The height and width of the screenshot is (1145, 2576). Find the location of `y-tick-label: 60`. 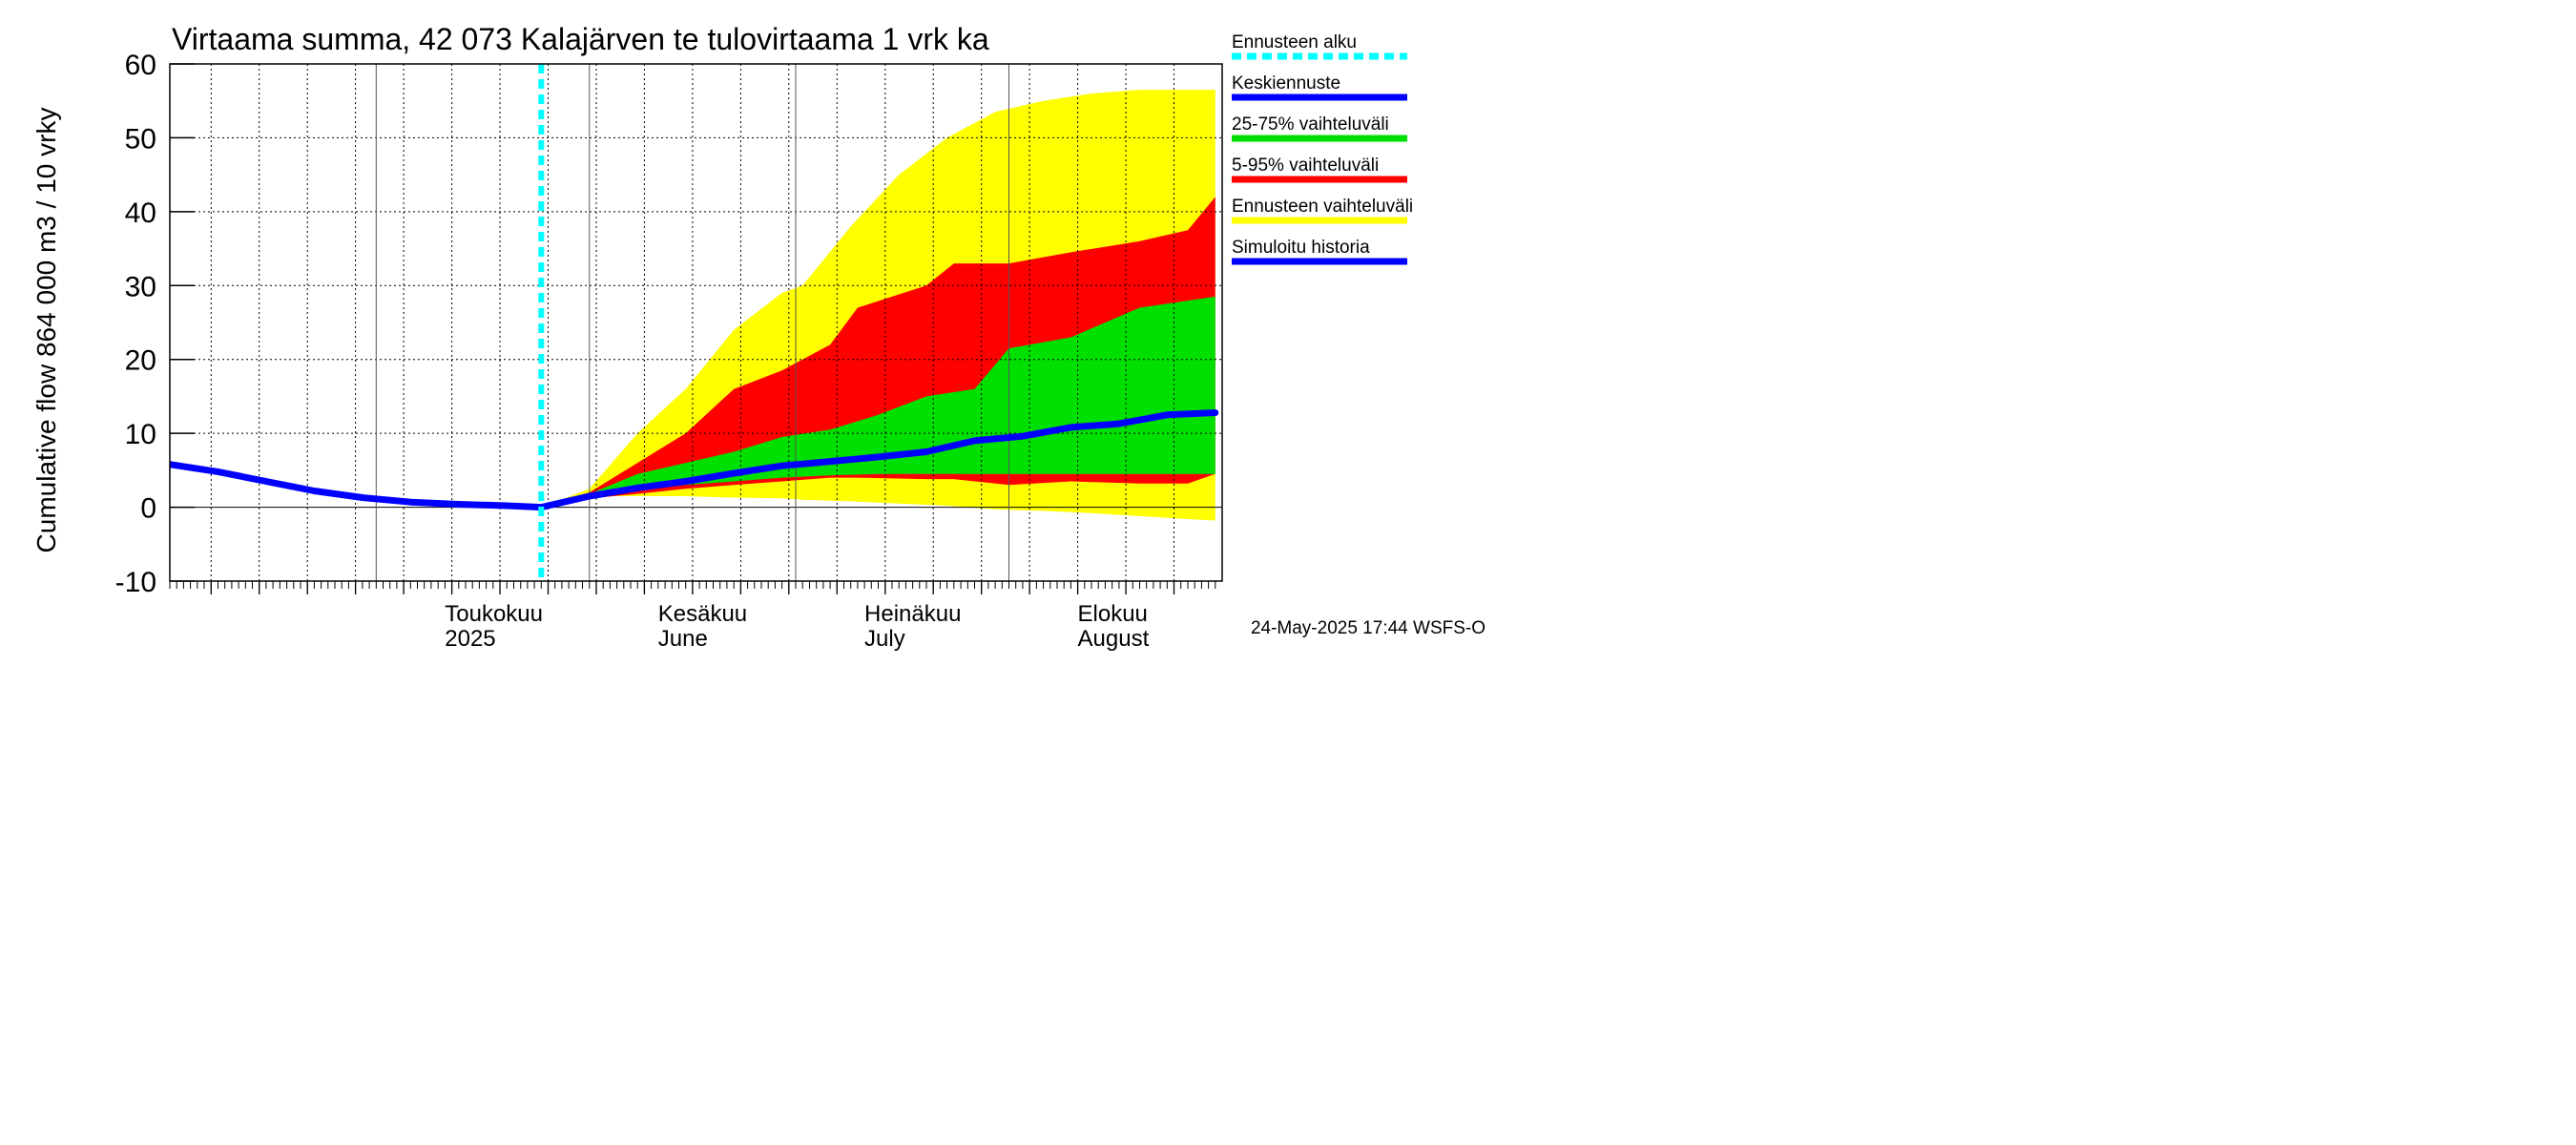

y-tick-label: 60 is located at coordinates (140, 66).